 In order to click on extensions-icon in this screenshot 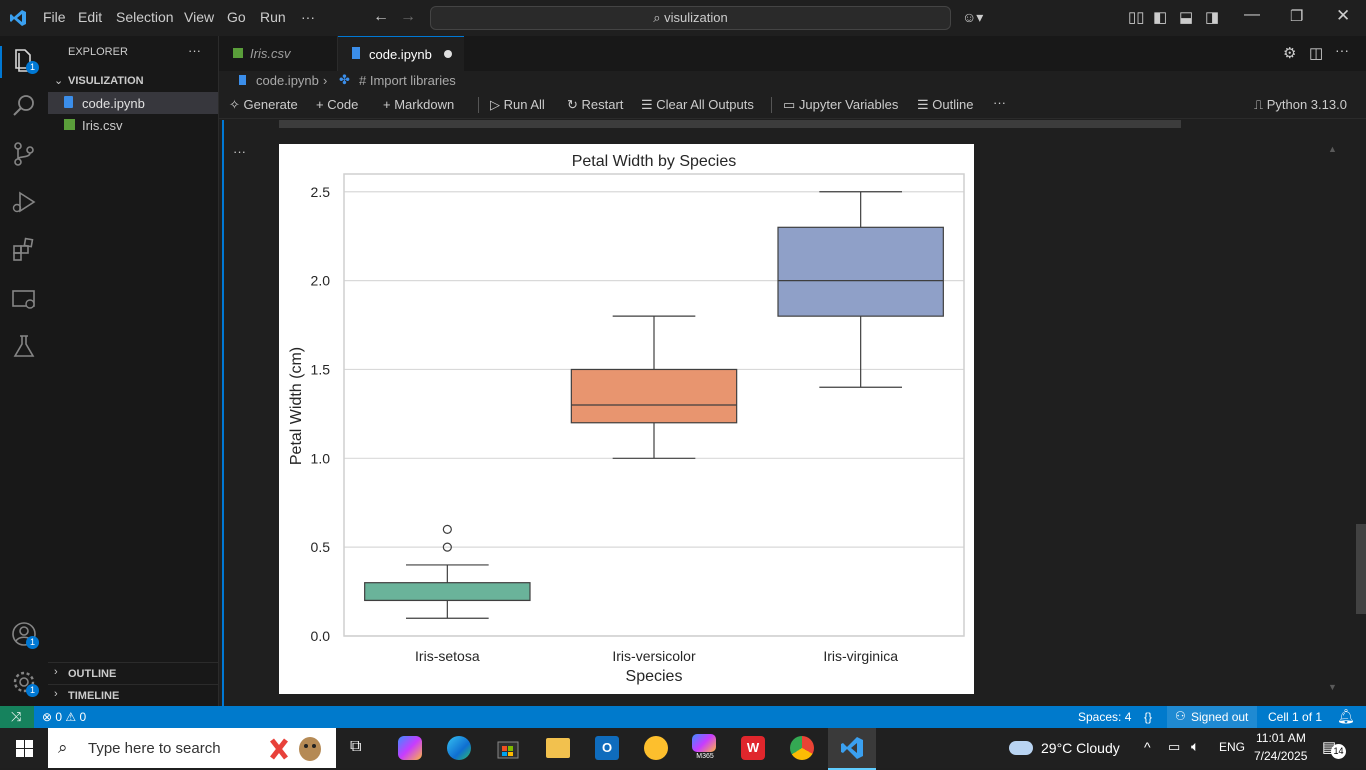, I will do `click(24, 250)`.